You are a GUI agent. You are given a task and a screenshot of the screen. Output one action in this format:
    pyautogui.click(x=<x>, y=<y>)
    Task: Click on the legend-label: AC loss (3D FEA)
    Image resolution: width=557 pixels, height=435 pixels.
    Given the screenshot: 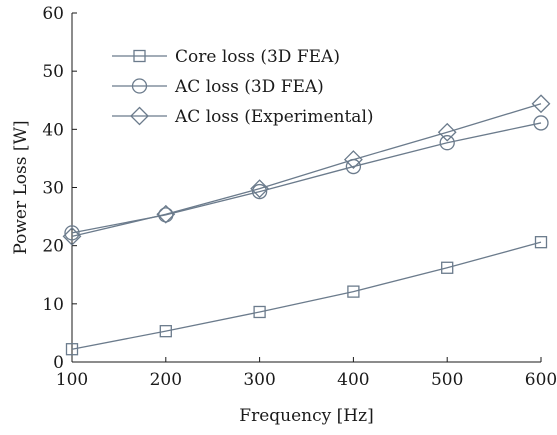 What is the action you would take?
    pyautogui.click(x=249, y=87)
    